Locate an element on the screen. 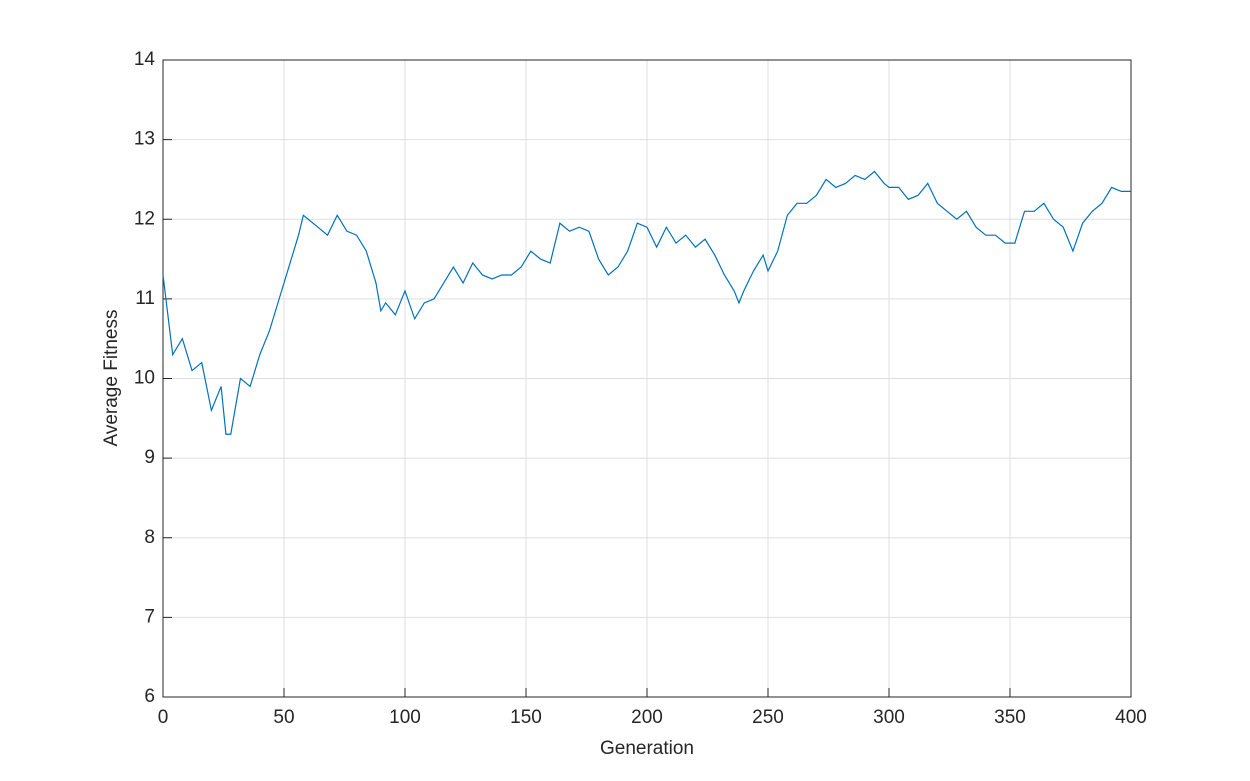  x-tick-label: 250 is located at coordinates (768, 717).